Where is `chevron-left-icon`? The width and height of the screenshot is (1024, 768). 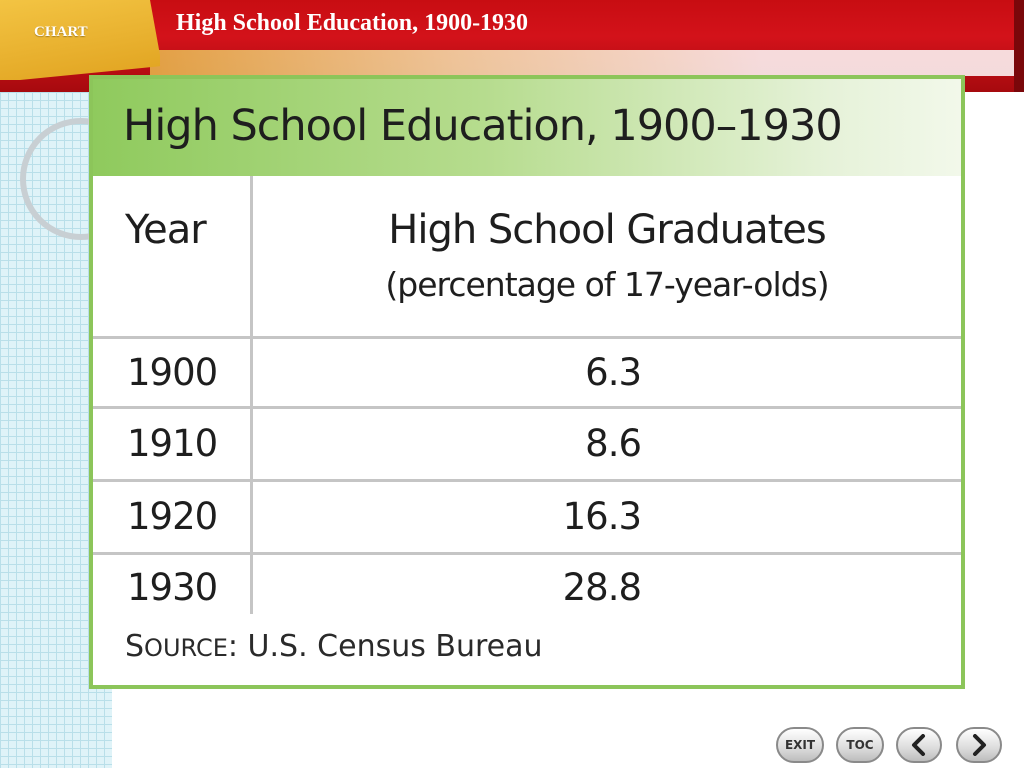 chevron-left-icon is located at coordinates (919, 745).